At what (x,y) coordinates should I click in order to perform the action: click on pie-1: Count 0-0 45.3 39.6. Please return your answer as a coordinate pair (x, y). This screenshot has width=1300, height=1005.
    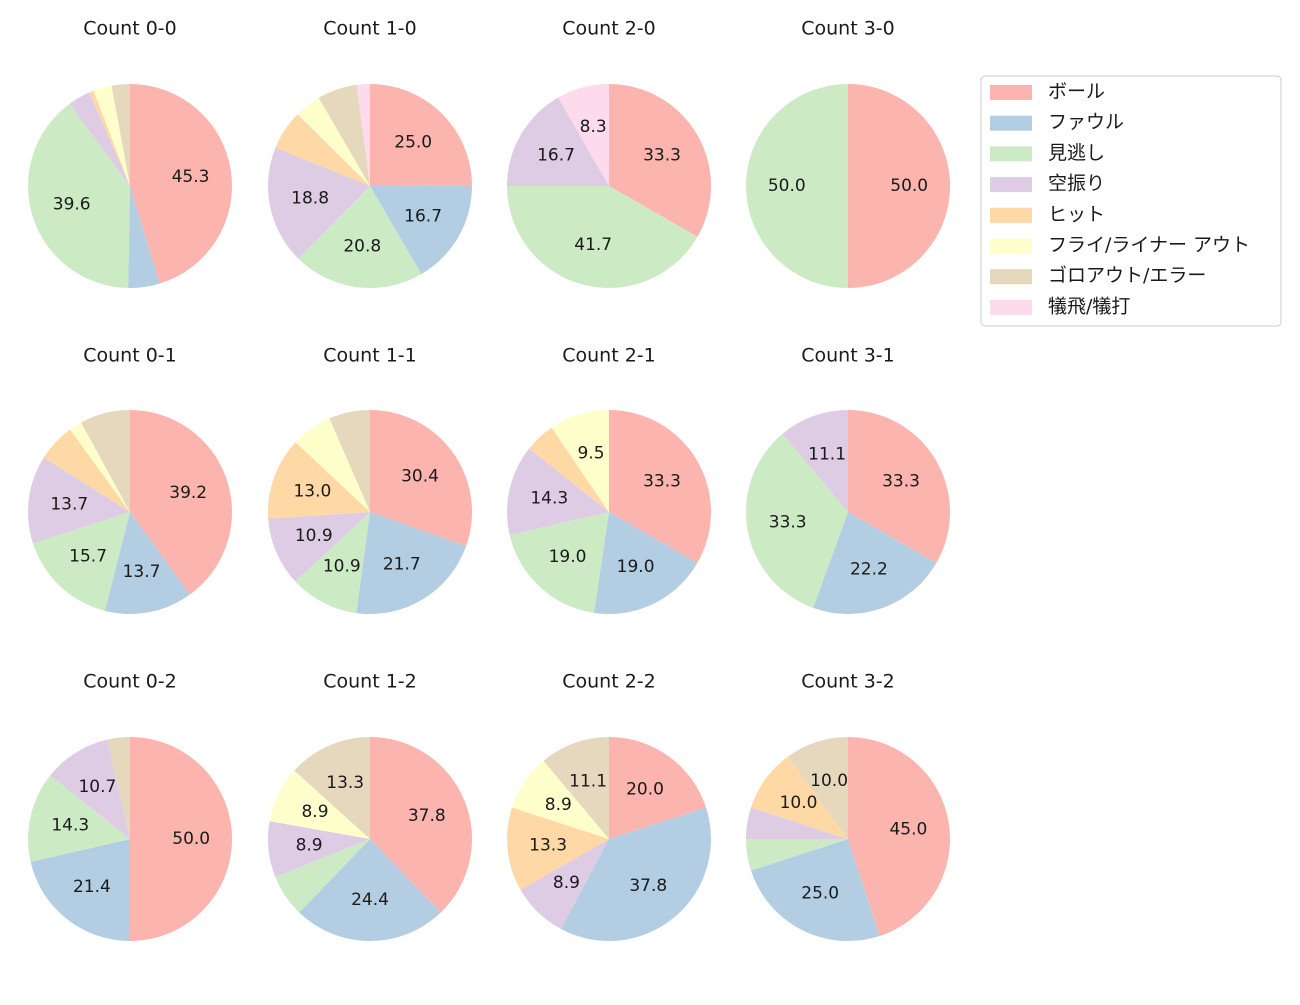
    Looking at the image, I should click on (130, 153).